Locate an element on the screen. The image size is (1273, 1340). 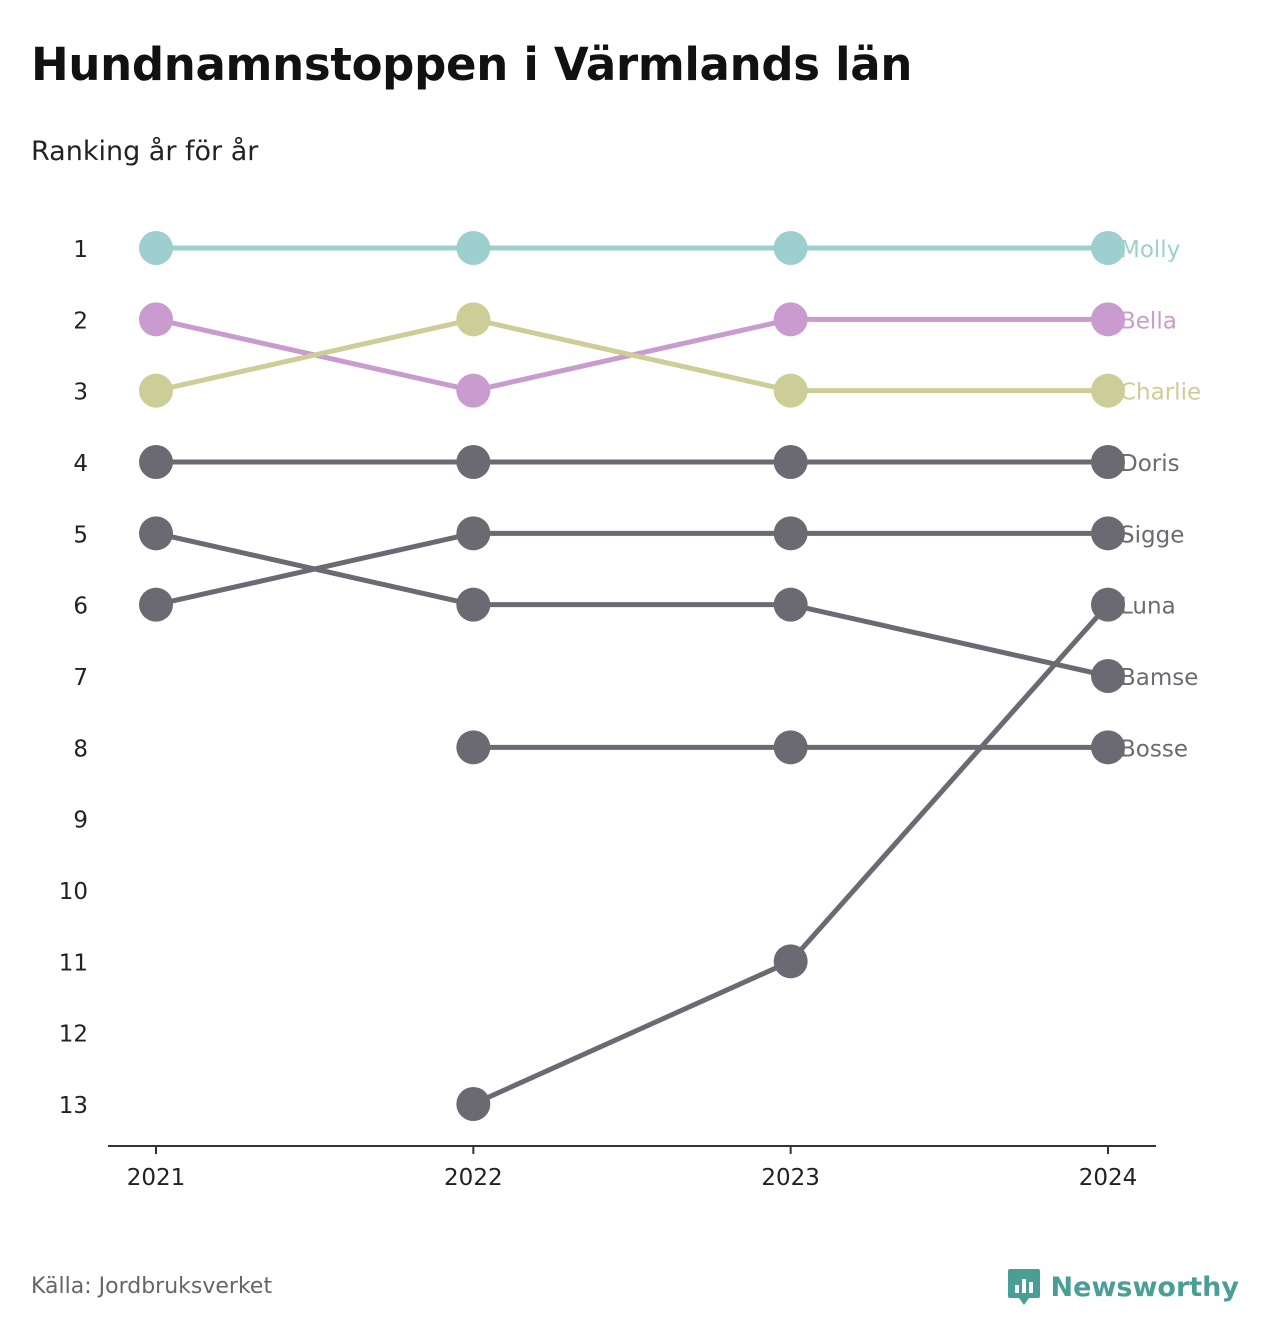
brand-logo: Newsworthy is located at coordinates (1123, 1287).